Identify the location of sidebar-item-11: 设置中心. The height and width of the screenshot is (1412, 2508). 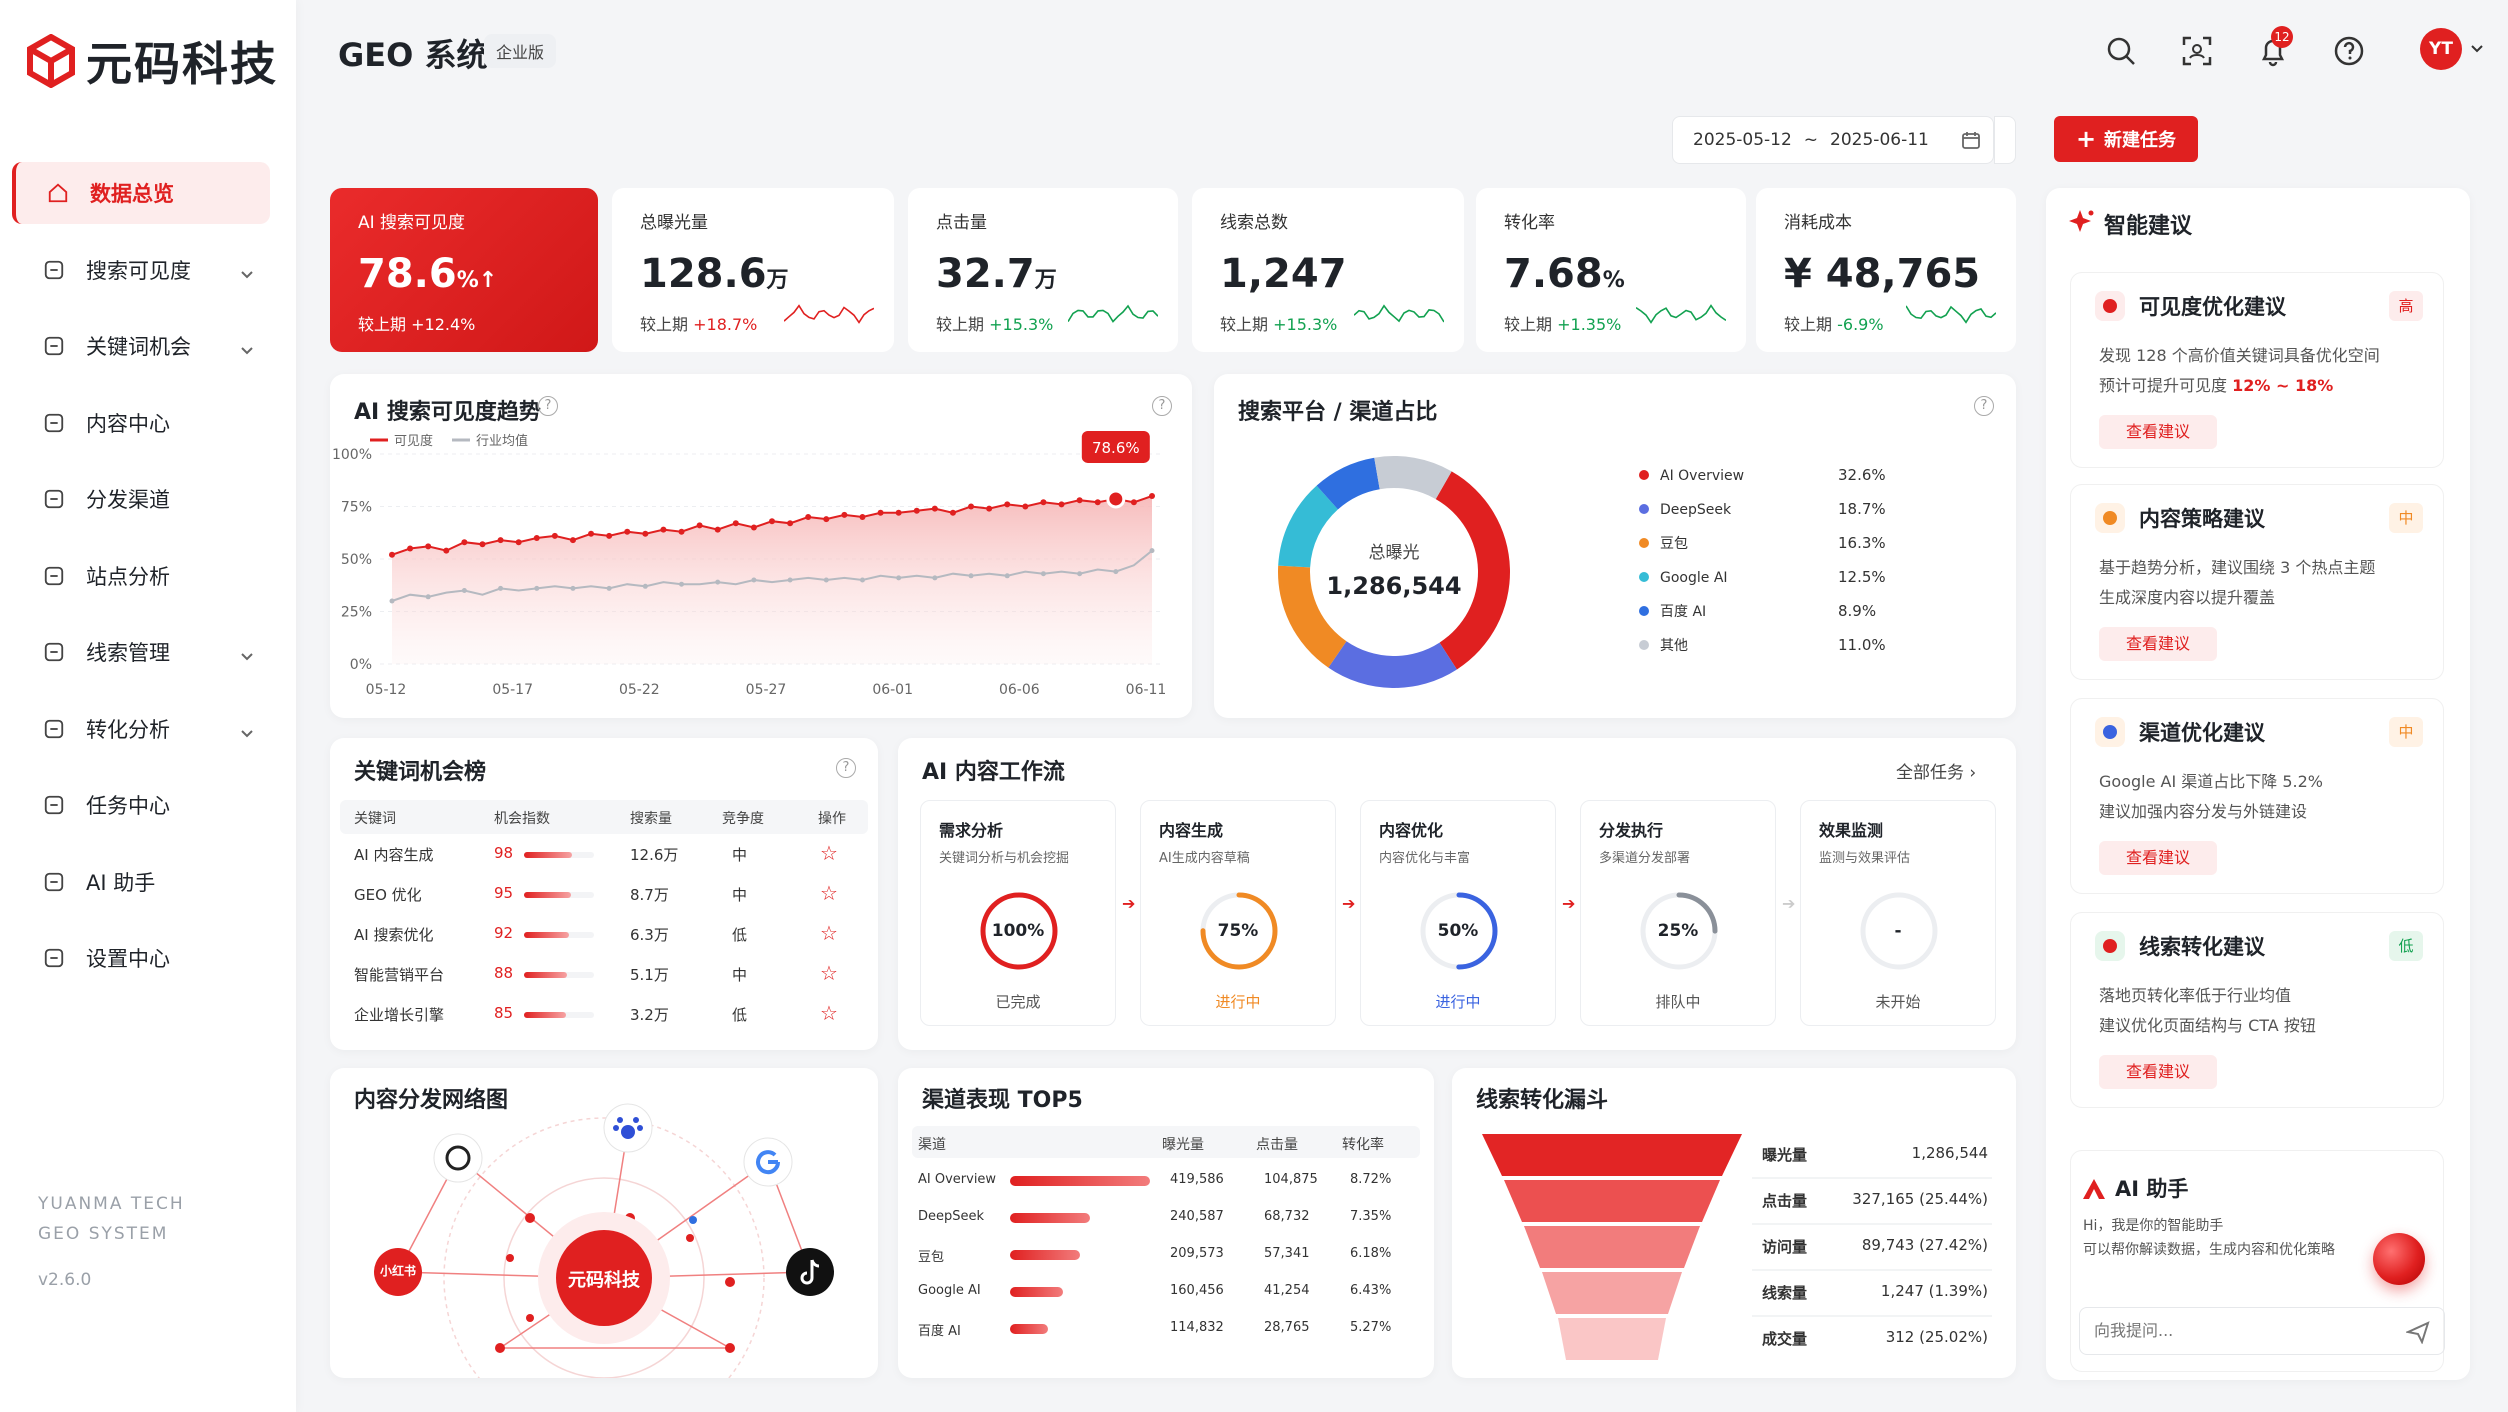
(141, 958).